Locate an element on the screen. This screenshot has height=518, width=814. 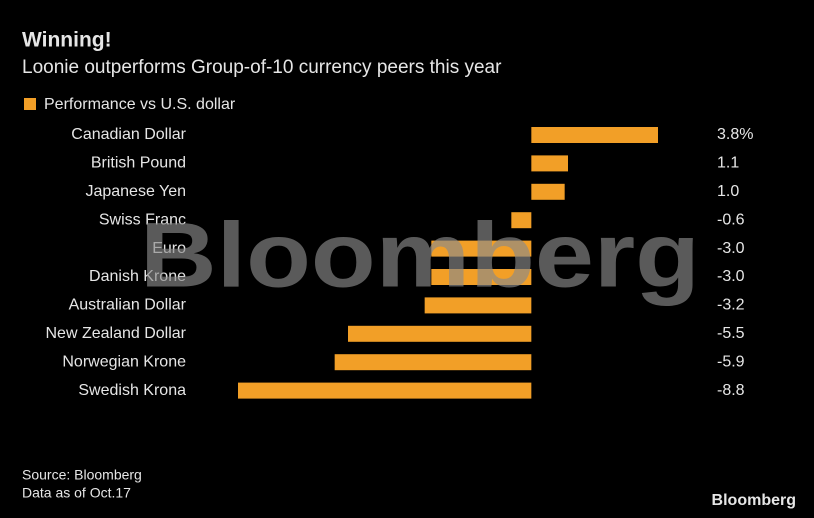
category-label: Norwegian Krone is located at coordinates (124, 361).